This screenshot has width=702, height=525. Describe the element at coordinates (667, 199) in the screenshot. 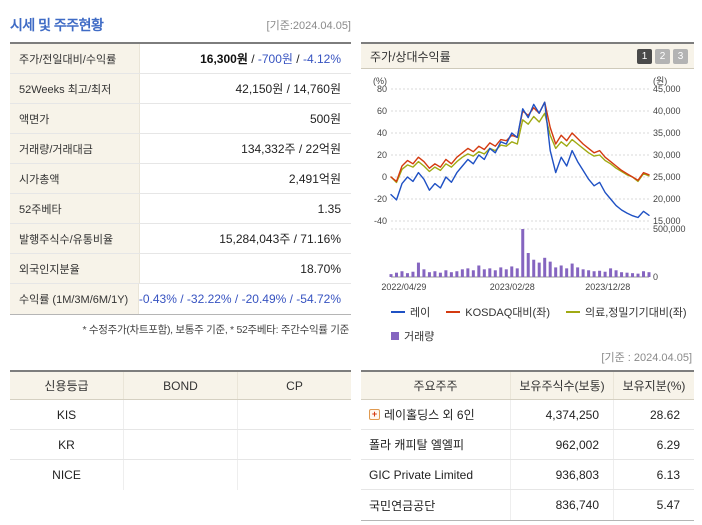

I see `svg-text: 20,000` at that location.